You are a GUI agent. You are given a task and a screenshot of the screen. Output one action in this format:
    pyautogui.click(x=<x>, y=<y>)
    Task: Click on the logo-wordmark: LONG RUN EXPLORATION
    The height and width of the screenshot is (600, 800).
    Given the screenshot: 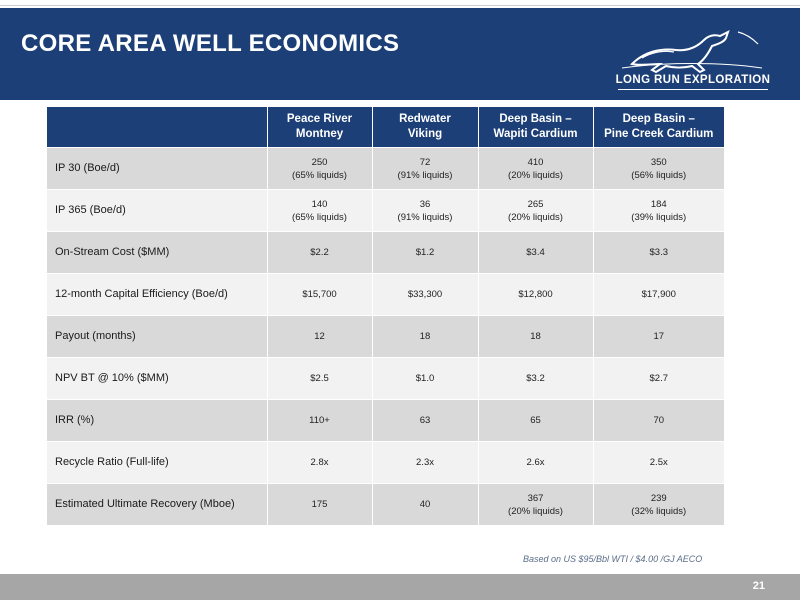 What is the action you would take?
    pyautogui.click(x=693, y=80)
    